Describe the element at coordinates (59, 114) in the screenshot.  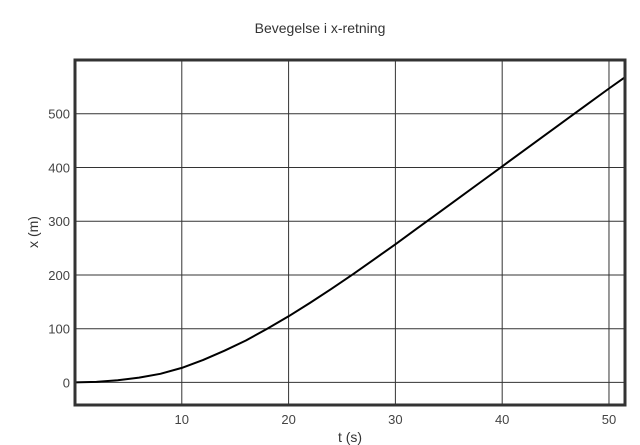
I see `y-tick-label: 500` at that location.